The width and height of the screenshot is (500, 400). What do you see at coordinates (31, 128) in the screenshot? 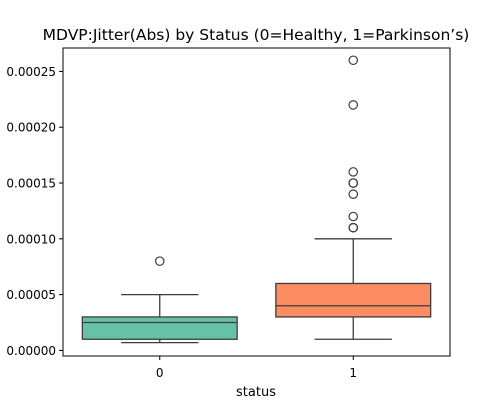
I see `y-tick-label: 0.00020` at bounding box center [31, 128].